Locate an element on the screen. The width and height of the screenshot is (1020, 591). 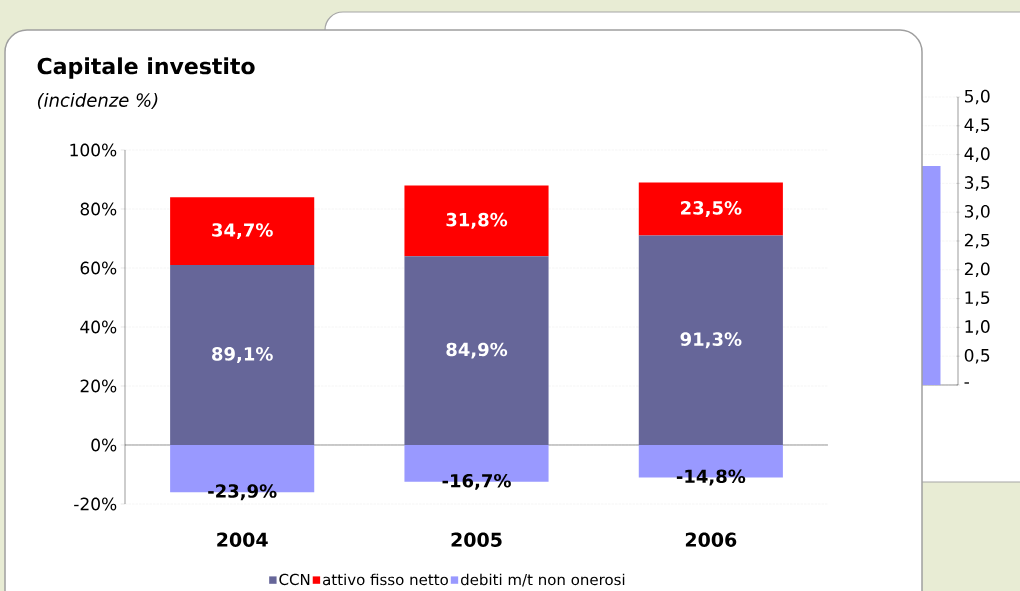
annotation: 23,5% is located at coordinates (711, 209).